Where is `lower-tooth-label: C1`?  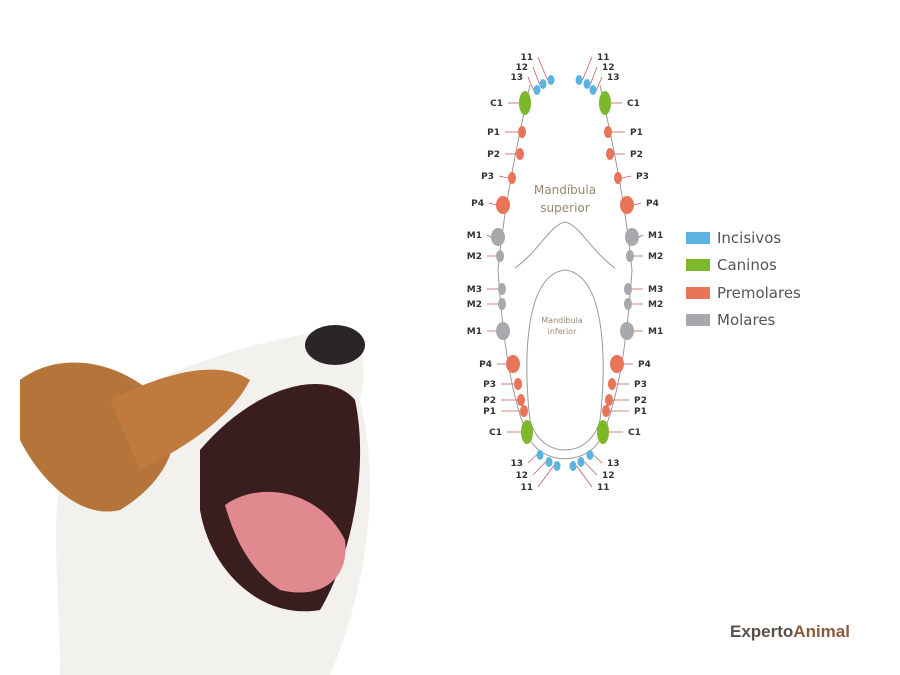 lower-tooth-label: C1 is located at coordinates (495, 433).